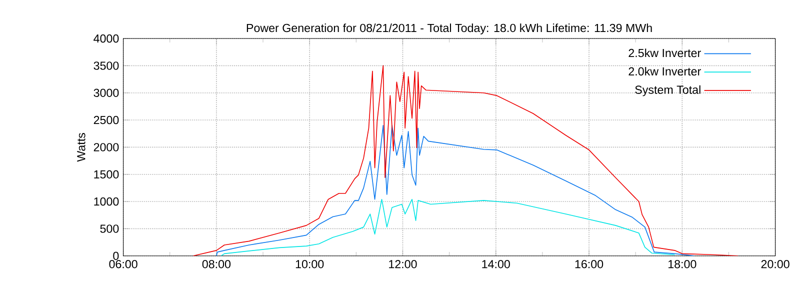  Describe the element at coordinates (667, 90) in the screenshot. I see `legend-label: System Total` at that location.